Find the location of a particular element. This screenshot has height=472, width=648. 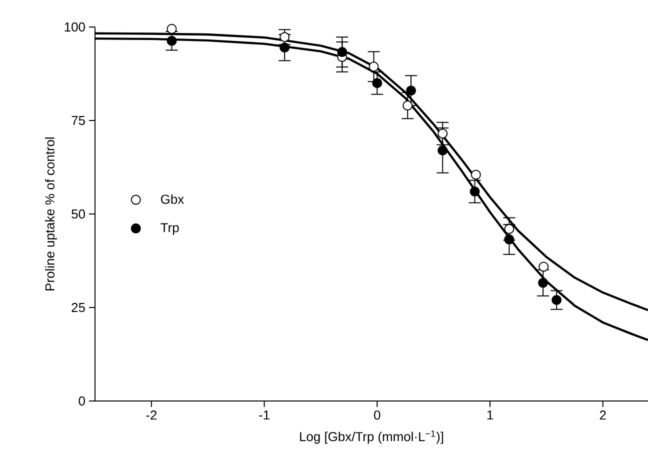

x-tick-label: 0 is located at coordinates (377, 415).